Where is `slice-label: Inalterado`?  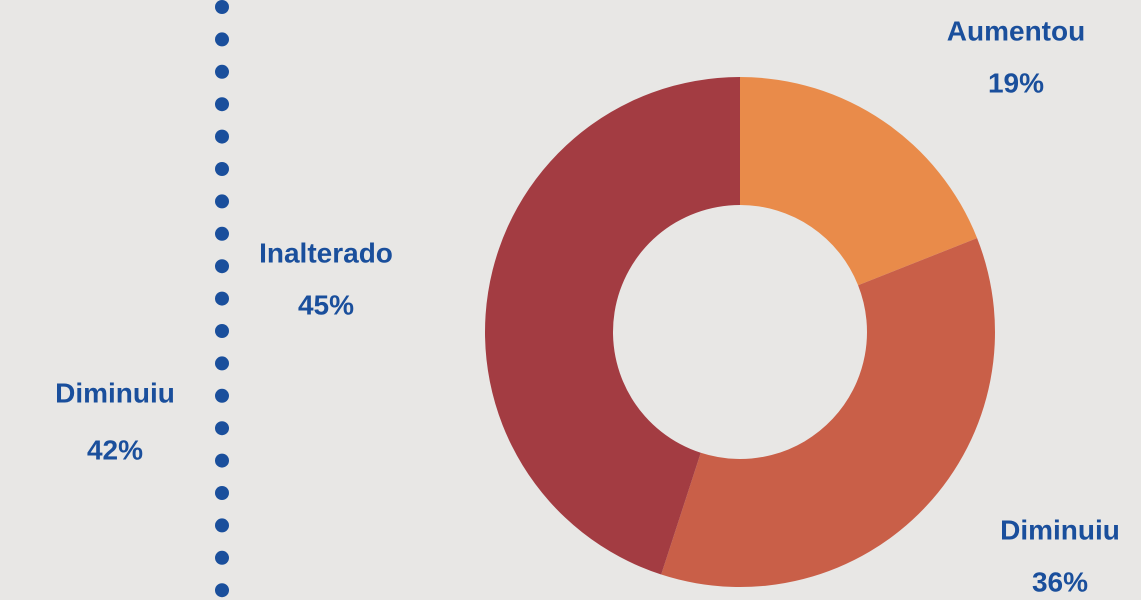 slice-label: Inalterado is located at coordinates (326, 252).